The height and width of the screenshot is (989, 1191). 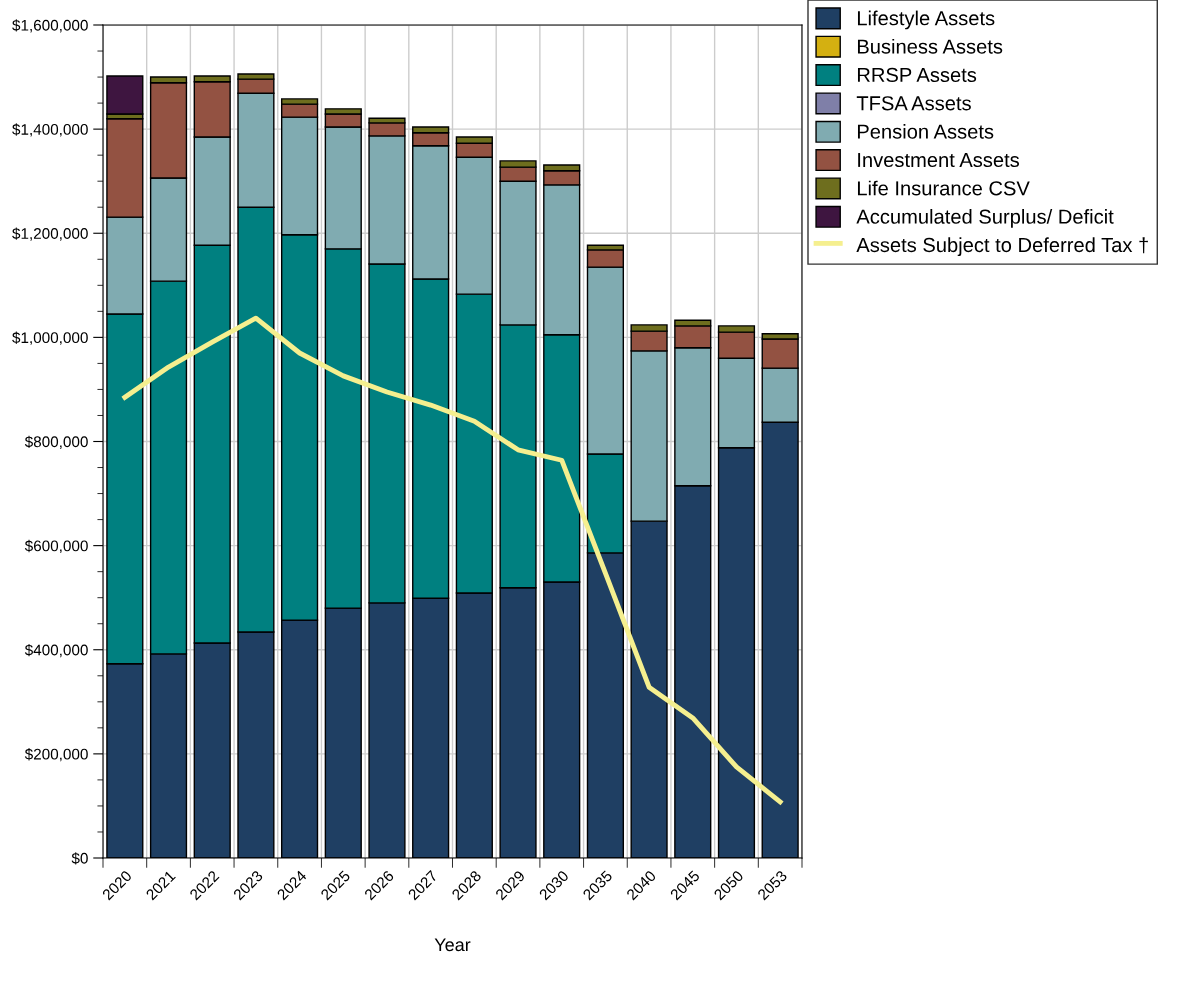 What do you see at coordinates (56, 546) in the screenshot?
I see `y-tick-label: $600,000` at bounding box center [56, 546].